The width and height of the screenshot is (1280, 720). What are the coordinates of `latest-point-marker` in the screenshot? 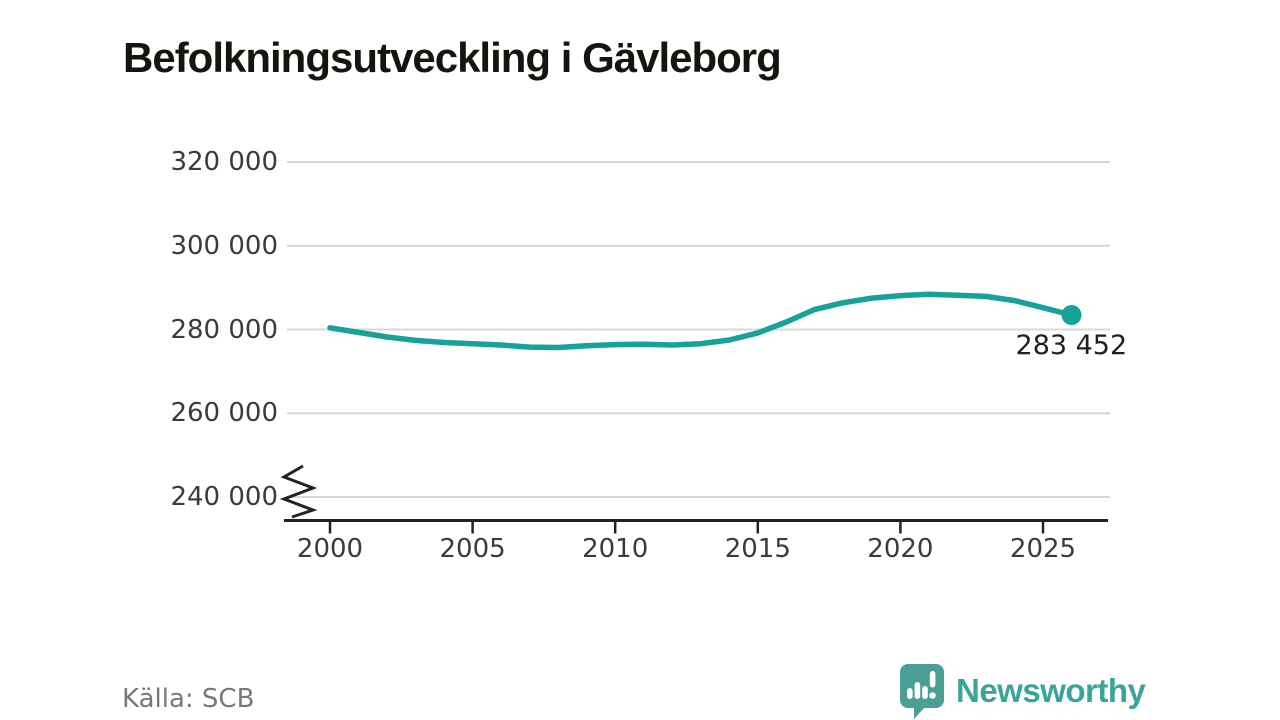 It's located at (1071, 315).